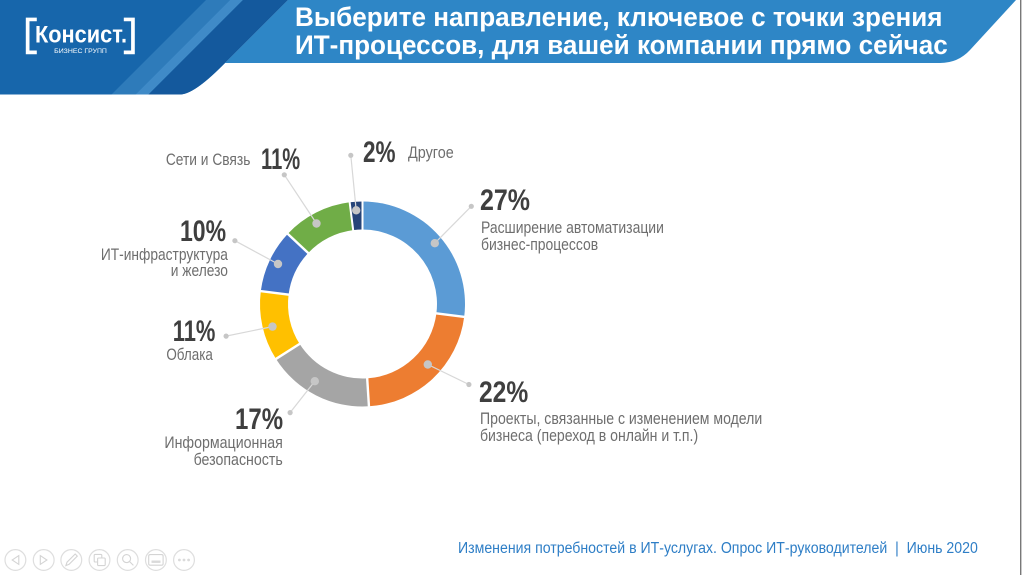 Image resolution: width=1024 pixels, height=575 pixels. Describe the element at coordinates (81, 35) in the screenshot. I see `svg-text: Консист.` at that location.